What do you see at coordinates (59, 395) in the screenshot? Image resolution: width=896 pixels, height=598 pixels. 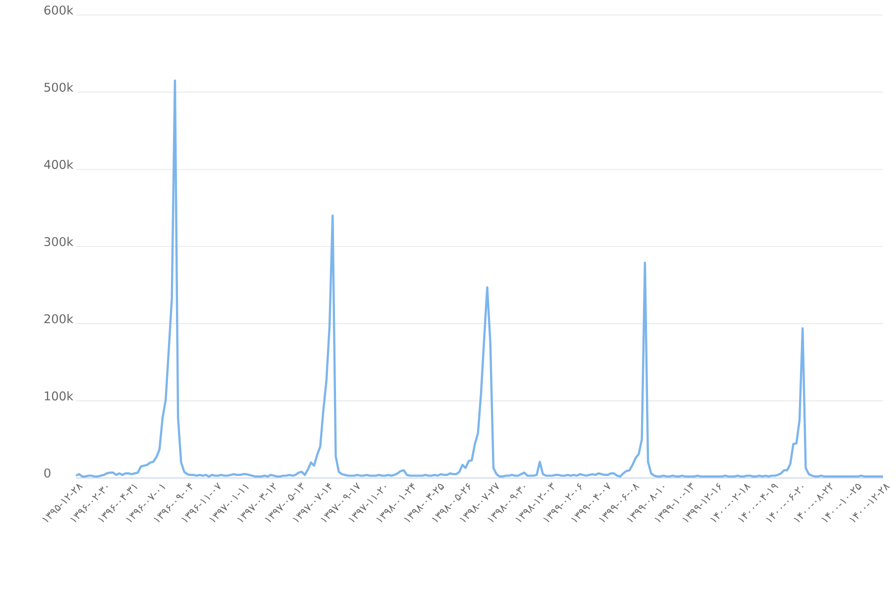 I see `y-tick-label: 100k` at bounding box center [59, 395].